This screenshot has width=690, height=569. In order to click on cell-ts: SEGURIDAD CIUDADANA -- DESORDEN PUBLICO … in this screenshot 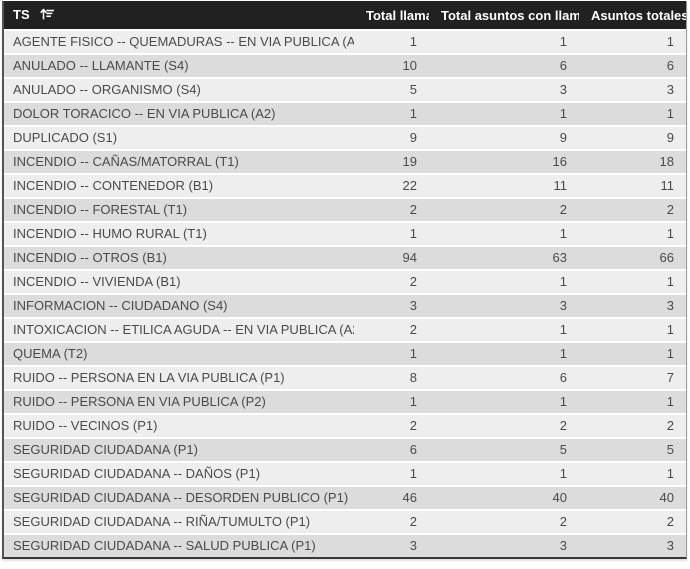, I will do `click(179, 497)`.